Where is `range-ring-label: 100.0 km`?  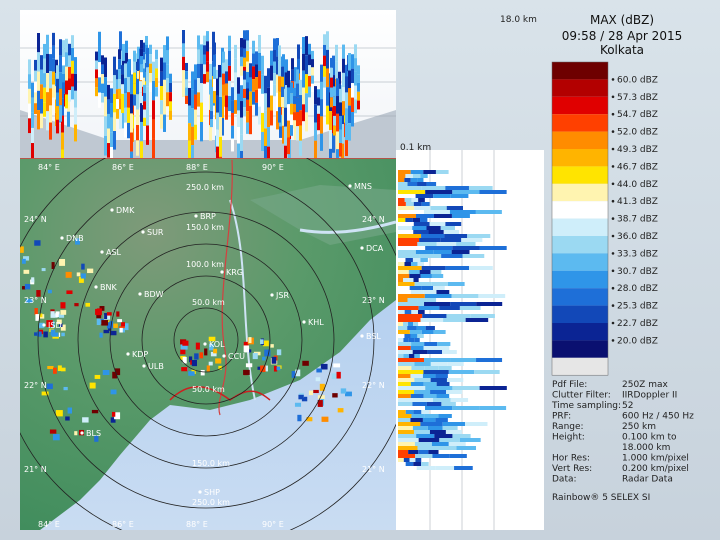 range-ring-label: 100.0 km is located at coordinates (205, 264).